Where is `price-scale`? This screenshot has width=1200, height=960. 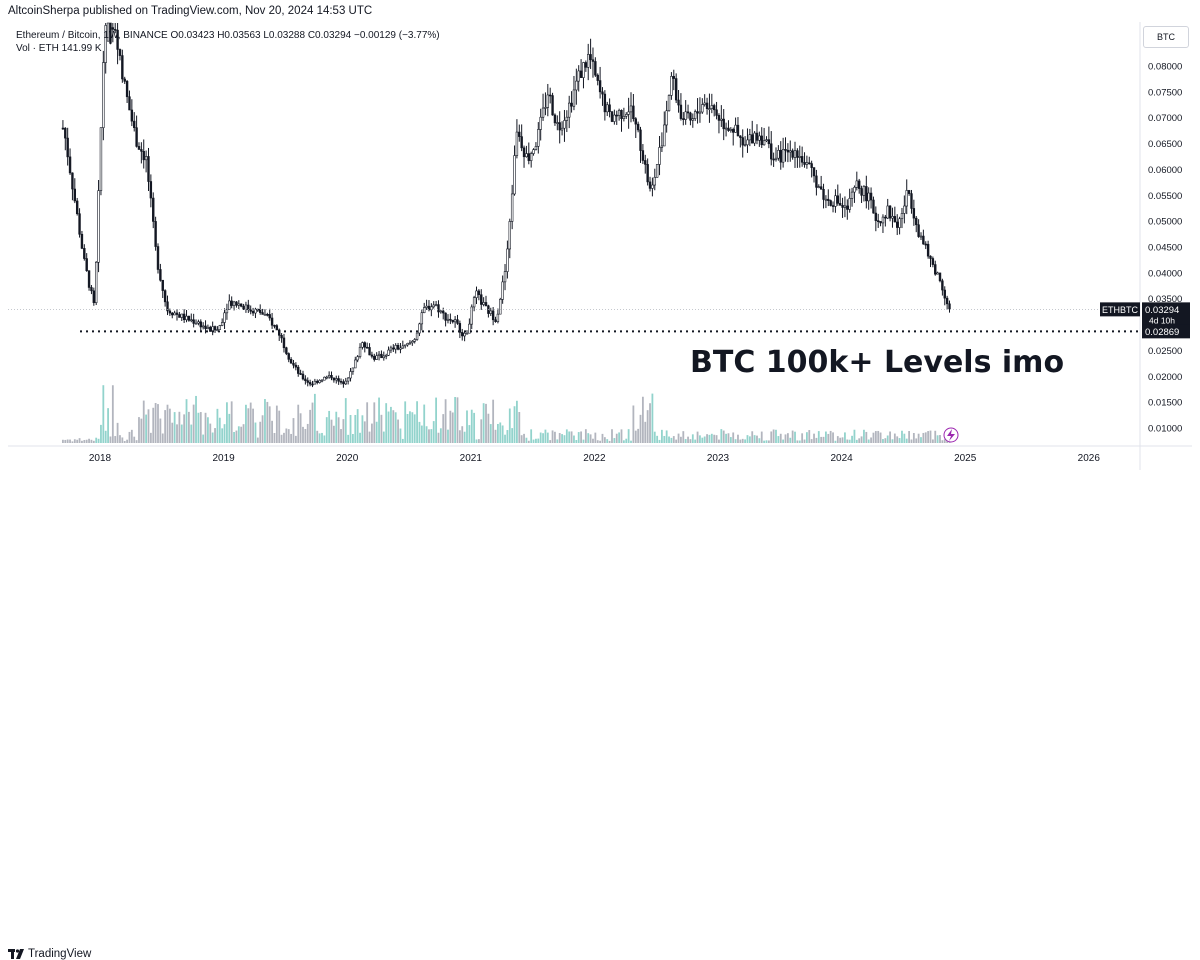 price-scale is located at coordinates (1166, 234).